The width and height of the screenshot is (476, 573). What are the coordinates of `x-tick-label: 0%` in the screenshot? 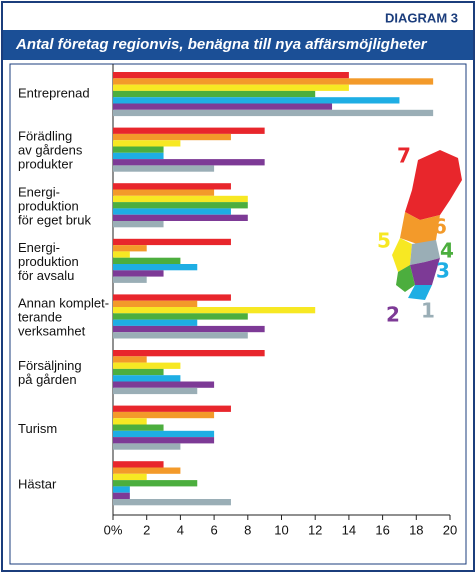 It's located at (113, 529).